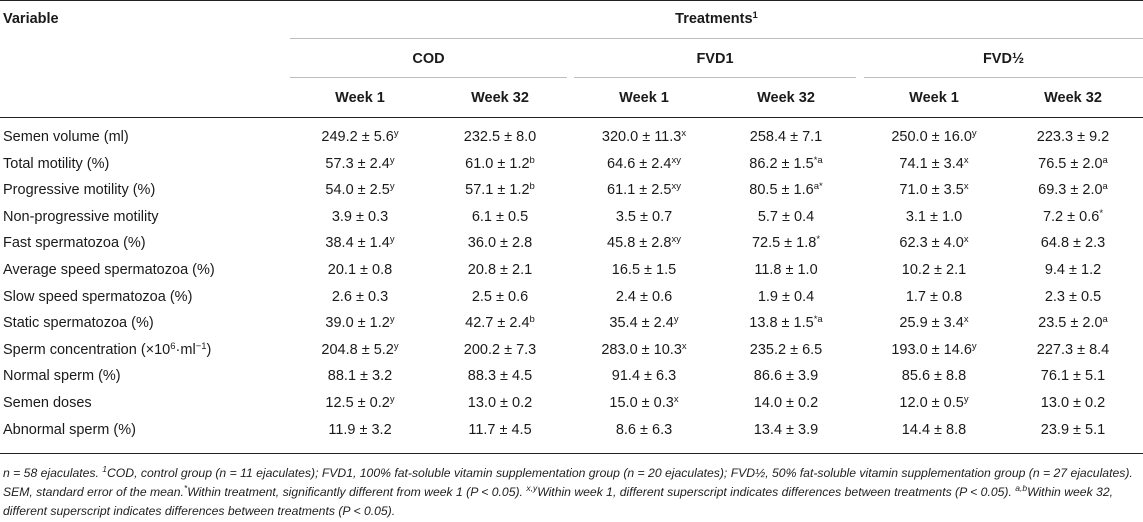  I want to click on treatments-header: Treatments1, so click(716, 19).